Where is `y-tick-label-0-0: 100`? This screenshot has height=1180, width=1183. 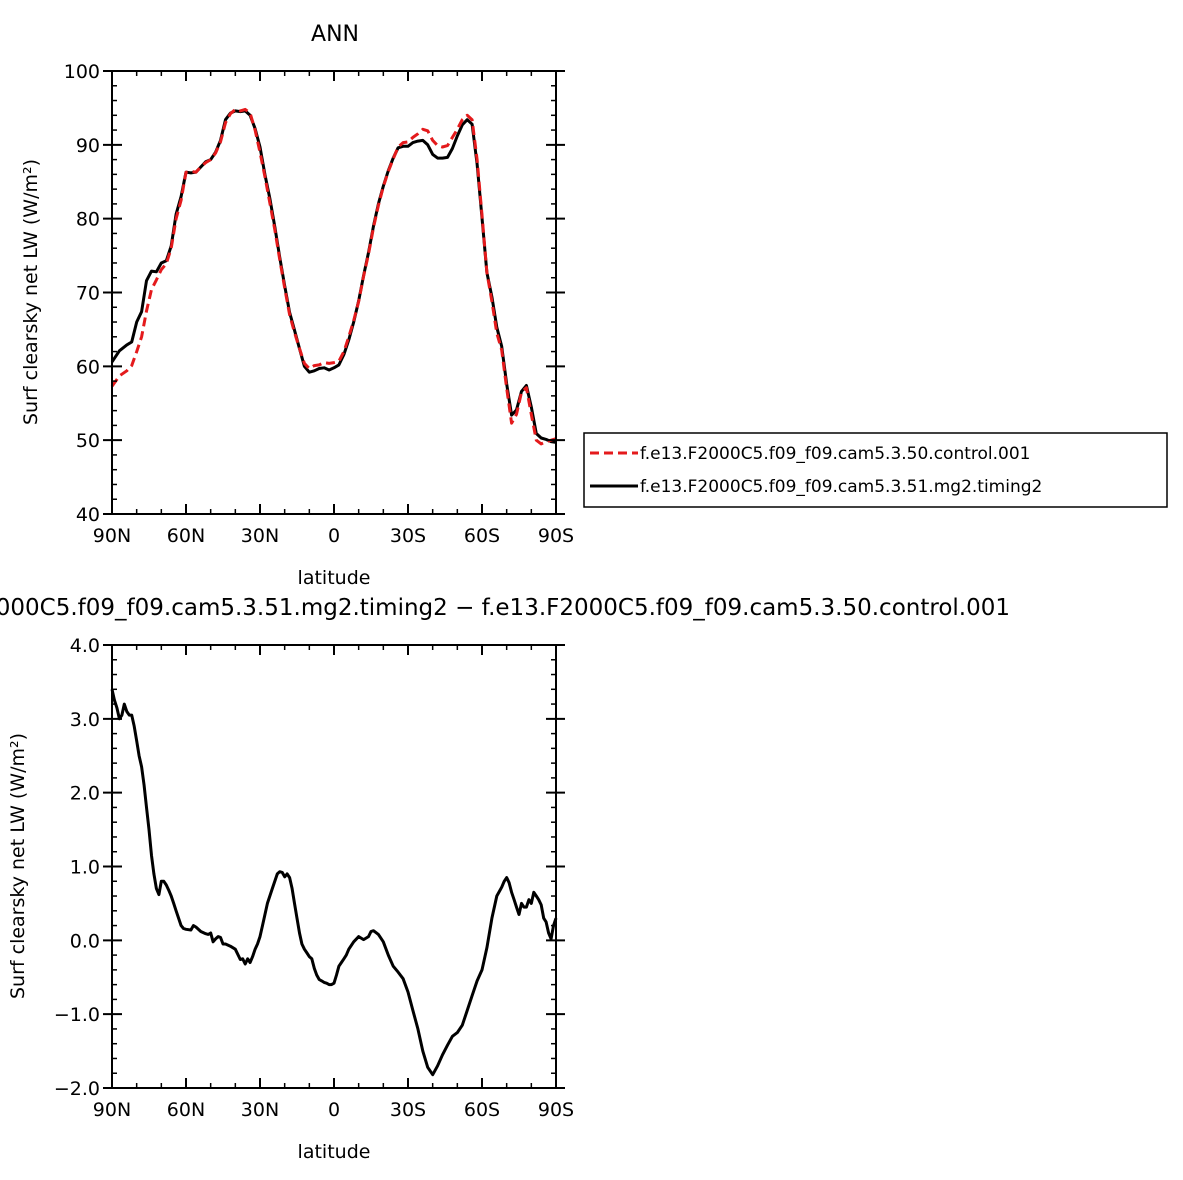 y-tick-label-0-0: 100 is located at coordinates (82, 72).